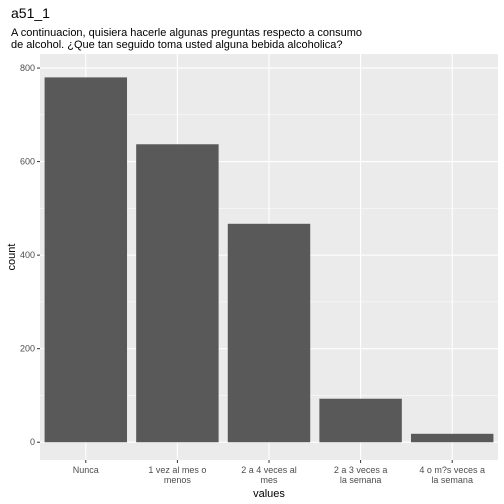  I want to click on x-tick-label-line: 2 a 4 veces al, so click(269, 470).